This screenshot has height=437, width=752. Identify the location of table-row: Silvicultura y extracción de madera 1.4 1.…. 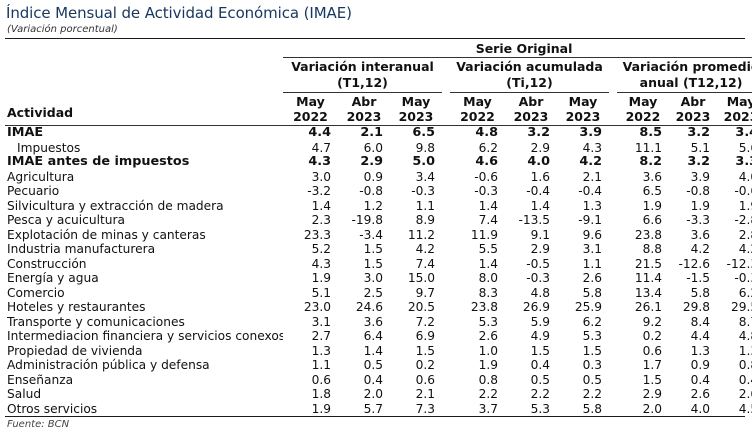
(378, 206).